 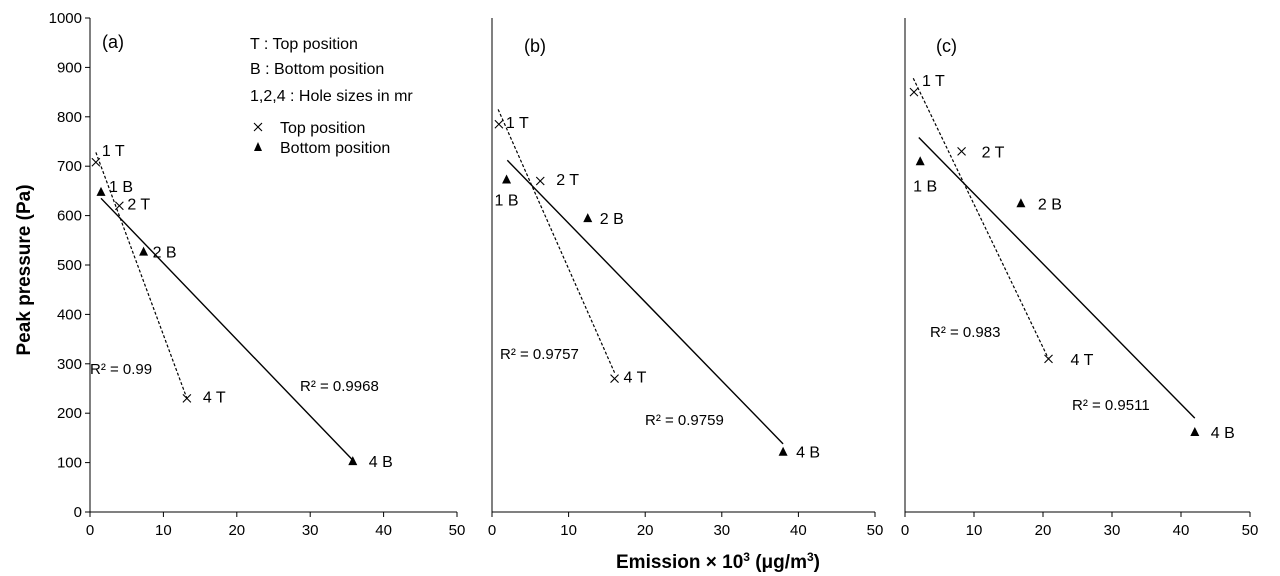 What do you see at coordinates (539, 354) in the screenshot?
I see `r2-label-top: R² = 0.9757` at bounding box center [539, 354].